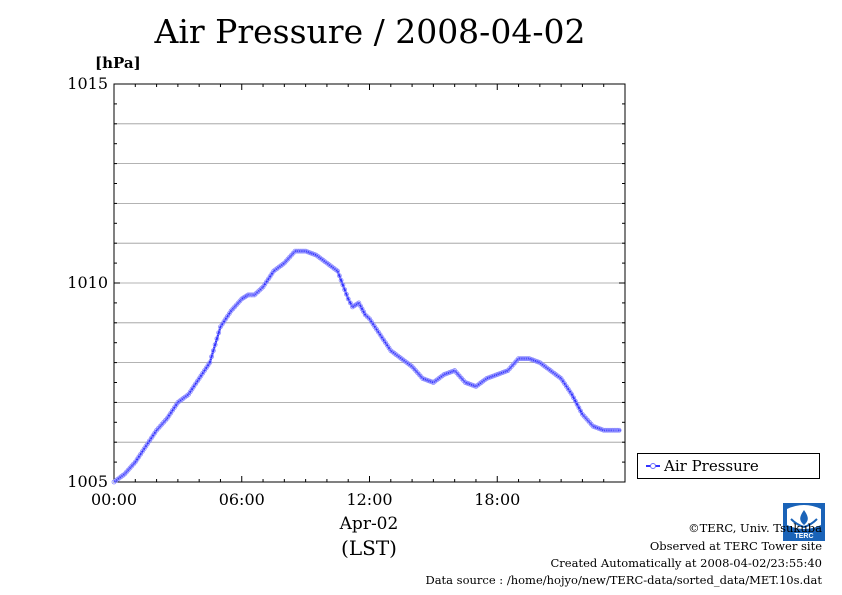 The width and height of the screenshot is (842, 595). What do you see at coordinates (114, 499) in the screenshot?
I see `x-tick-label: 00:00` at bounding box center [114, 499].